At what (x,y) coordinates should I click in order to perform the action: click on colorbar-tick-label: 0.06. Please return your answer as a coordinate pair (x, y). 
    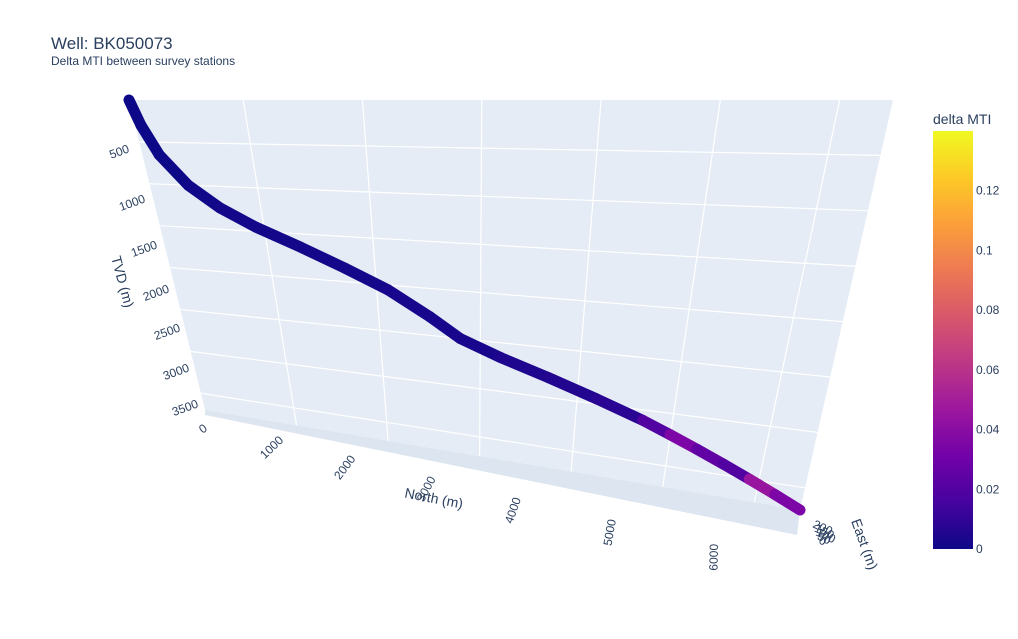
    Looking at the image, I should click on (988, 370).